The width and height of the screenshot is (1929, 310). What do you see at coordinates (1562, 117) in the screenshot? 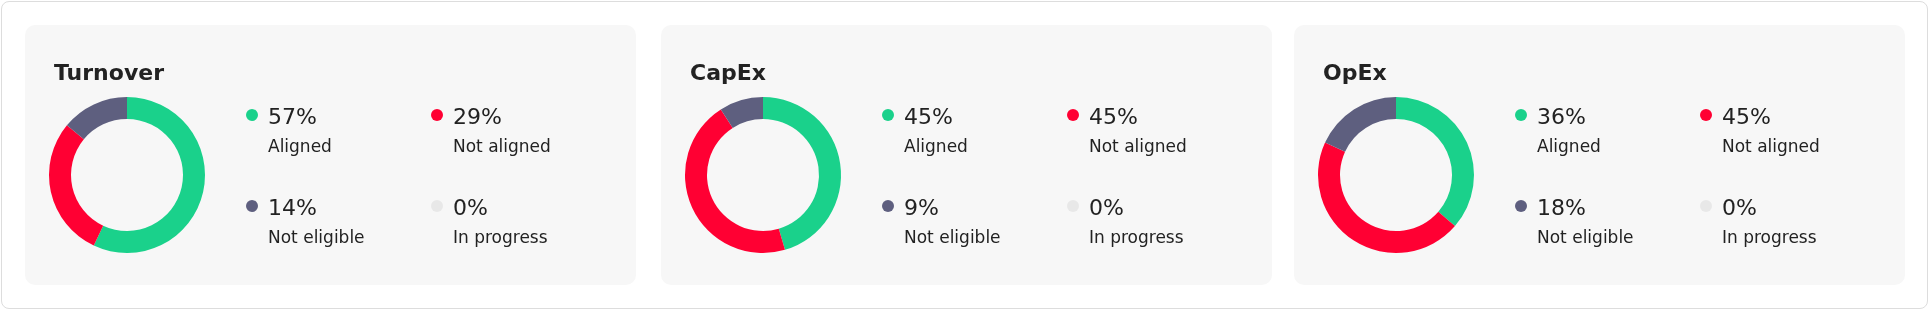
I see `data-label: 36%` at bounding box center [1562, 117].